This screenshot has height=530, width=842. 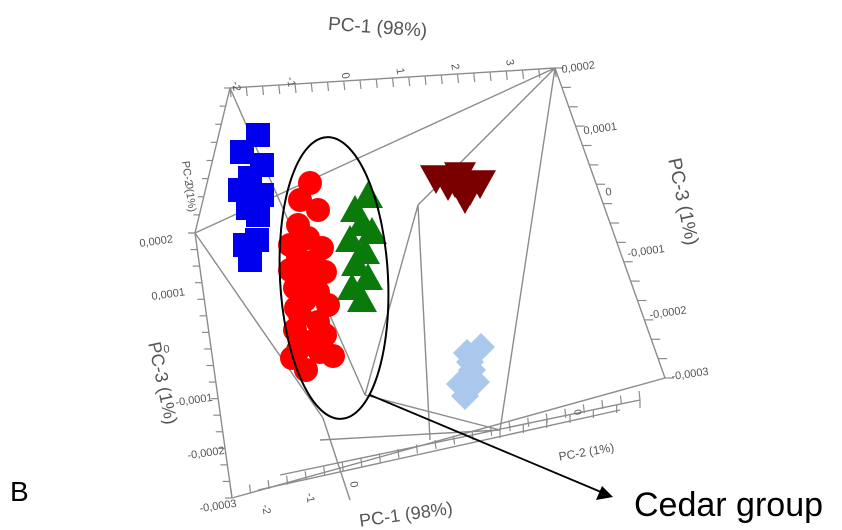 I want to click on cedar-group-arrow-head, so click(x=604, y=493).